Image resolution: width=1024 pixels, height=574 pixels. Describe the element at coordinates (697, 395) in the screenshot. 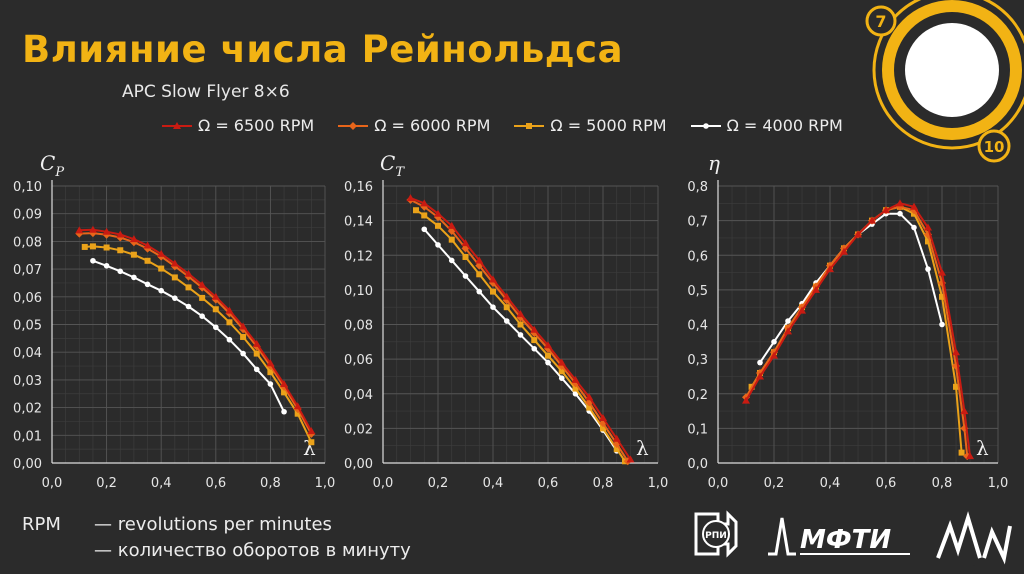

I see `y-tick-label: 0,2` at that location.